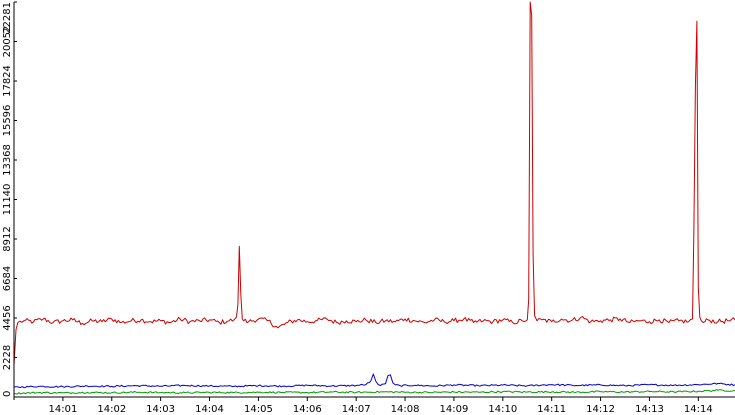 The height and width of the screenshot is (415, 735). What do you see at coordinates (7, 160) in the screenshot?
I see `y-tick-label: 13368` at bounding box center [7, 160].